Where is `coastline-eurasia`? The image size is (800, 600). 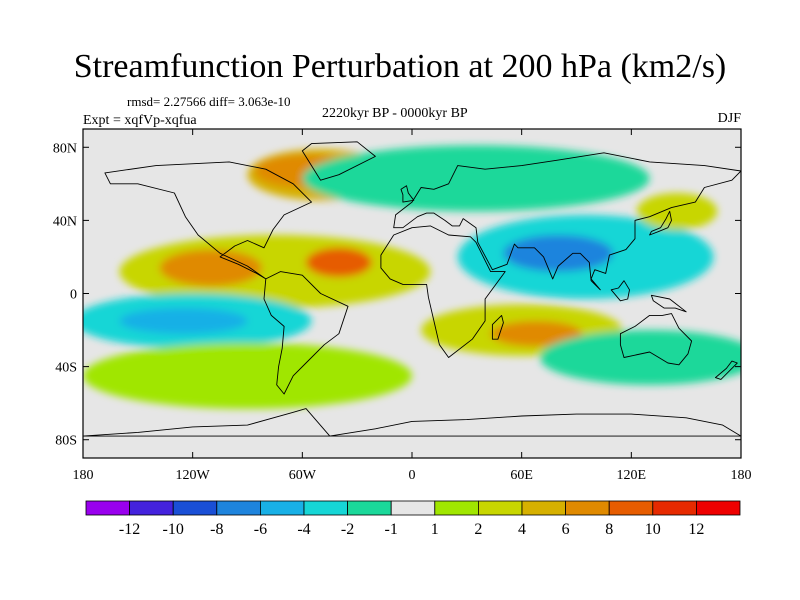
coastline-eurasia is located at coordinates (567, 221).